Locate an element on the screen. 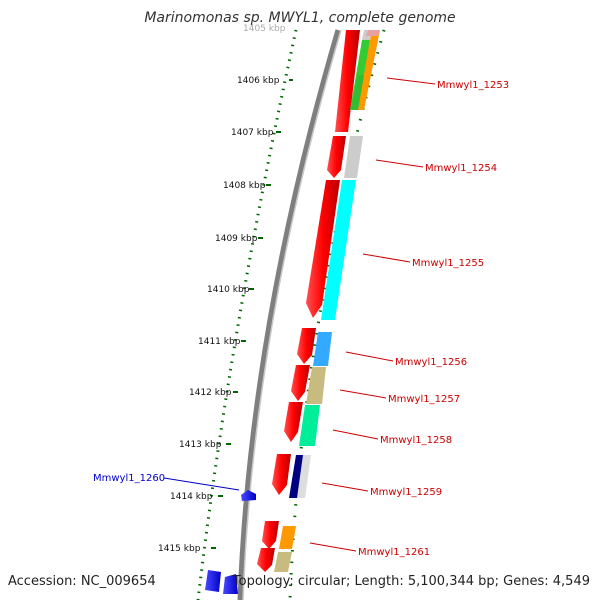 The width and height of the screenshot is (600, 600). ruler-label: 1409 kbp is located at coordinates (236, 239).